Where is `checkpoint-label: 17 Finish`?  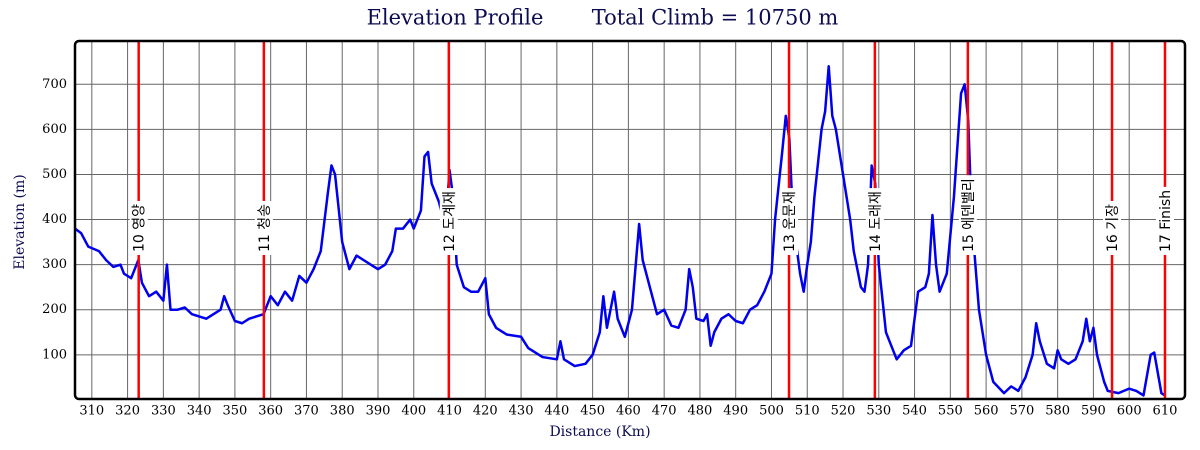
checkpoint-label: 17 Finish is located at coordinates (1166, 221).